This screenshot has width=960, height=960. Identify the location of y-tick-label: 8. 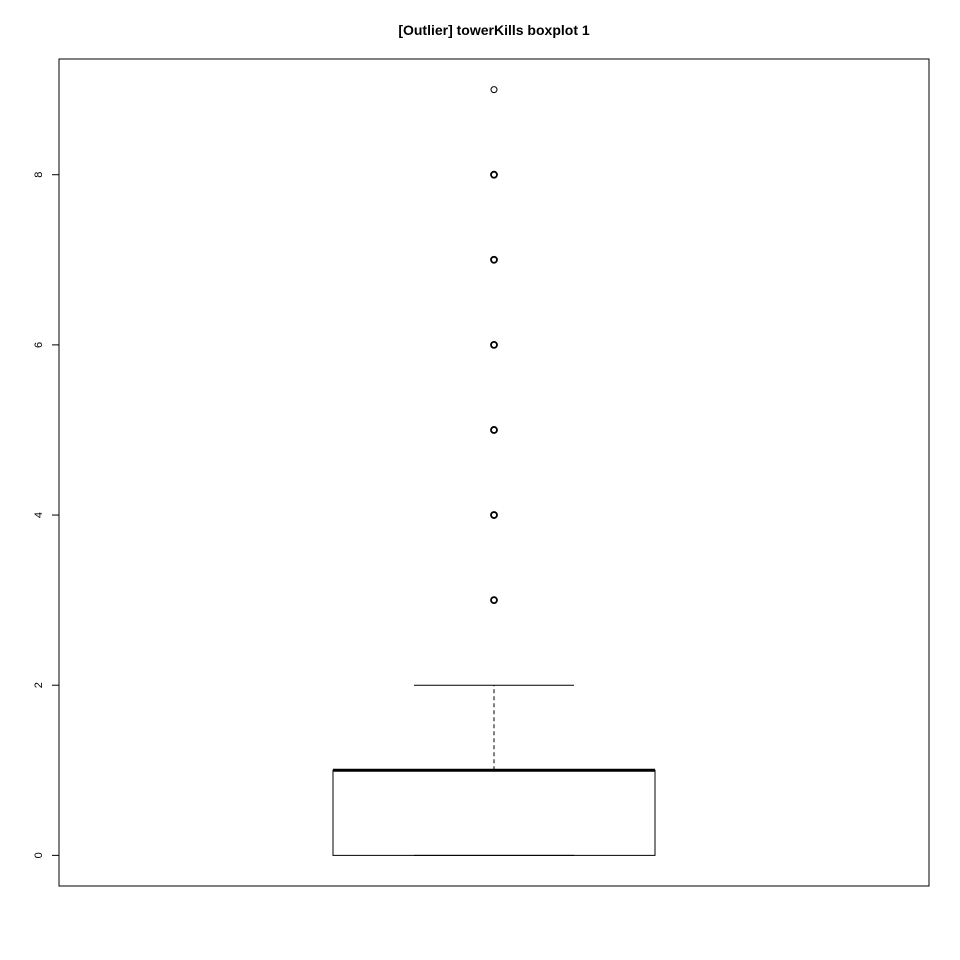
(39, 175).